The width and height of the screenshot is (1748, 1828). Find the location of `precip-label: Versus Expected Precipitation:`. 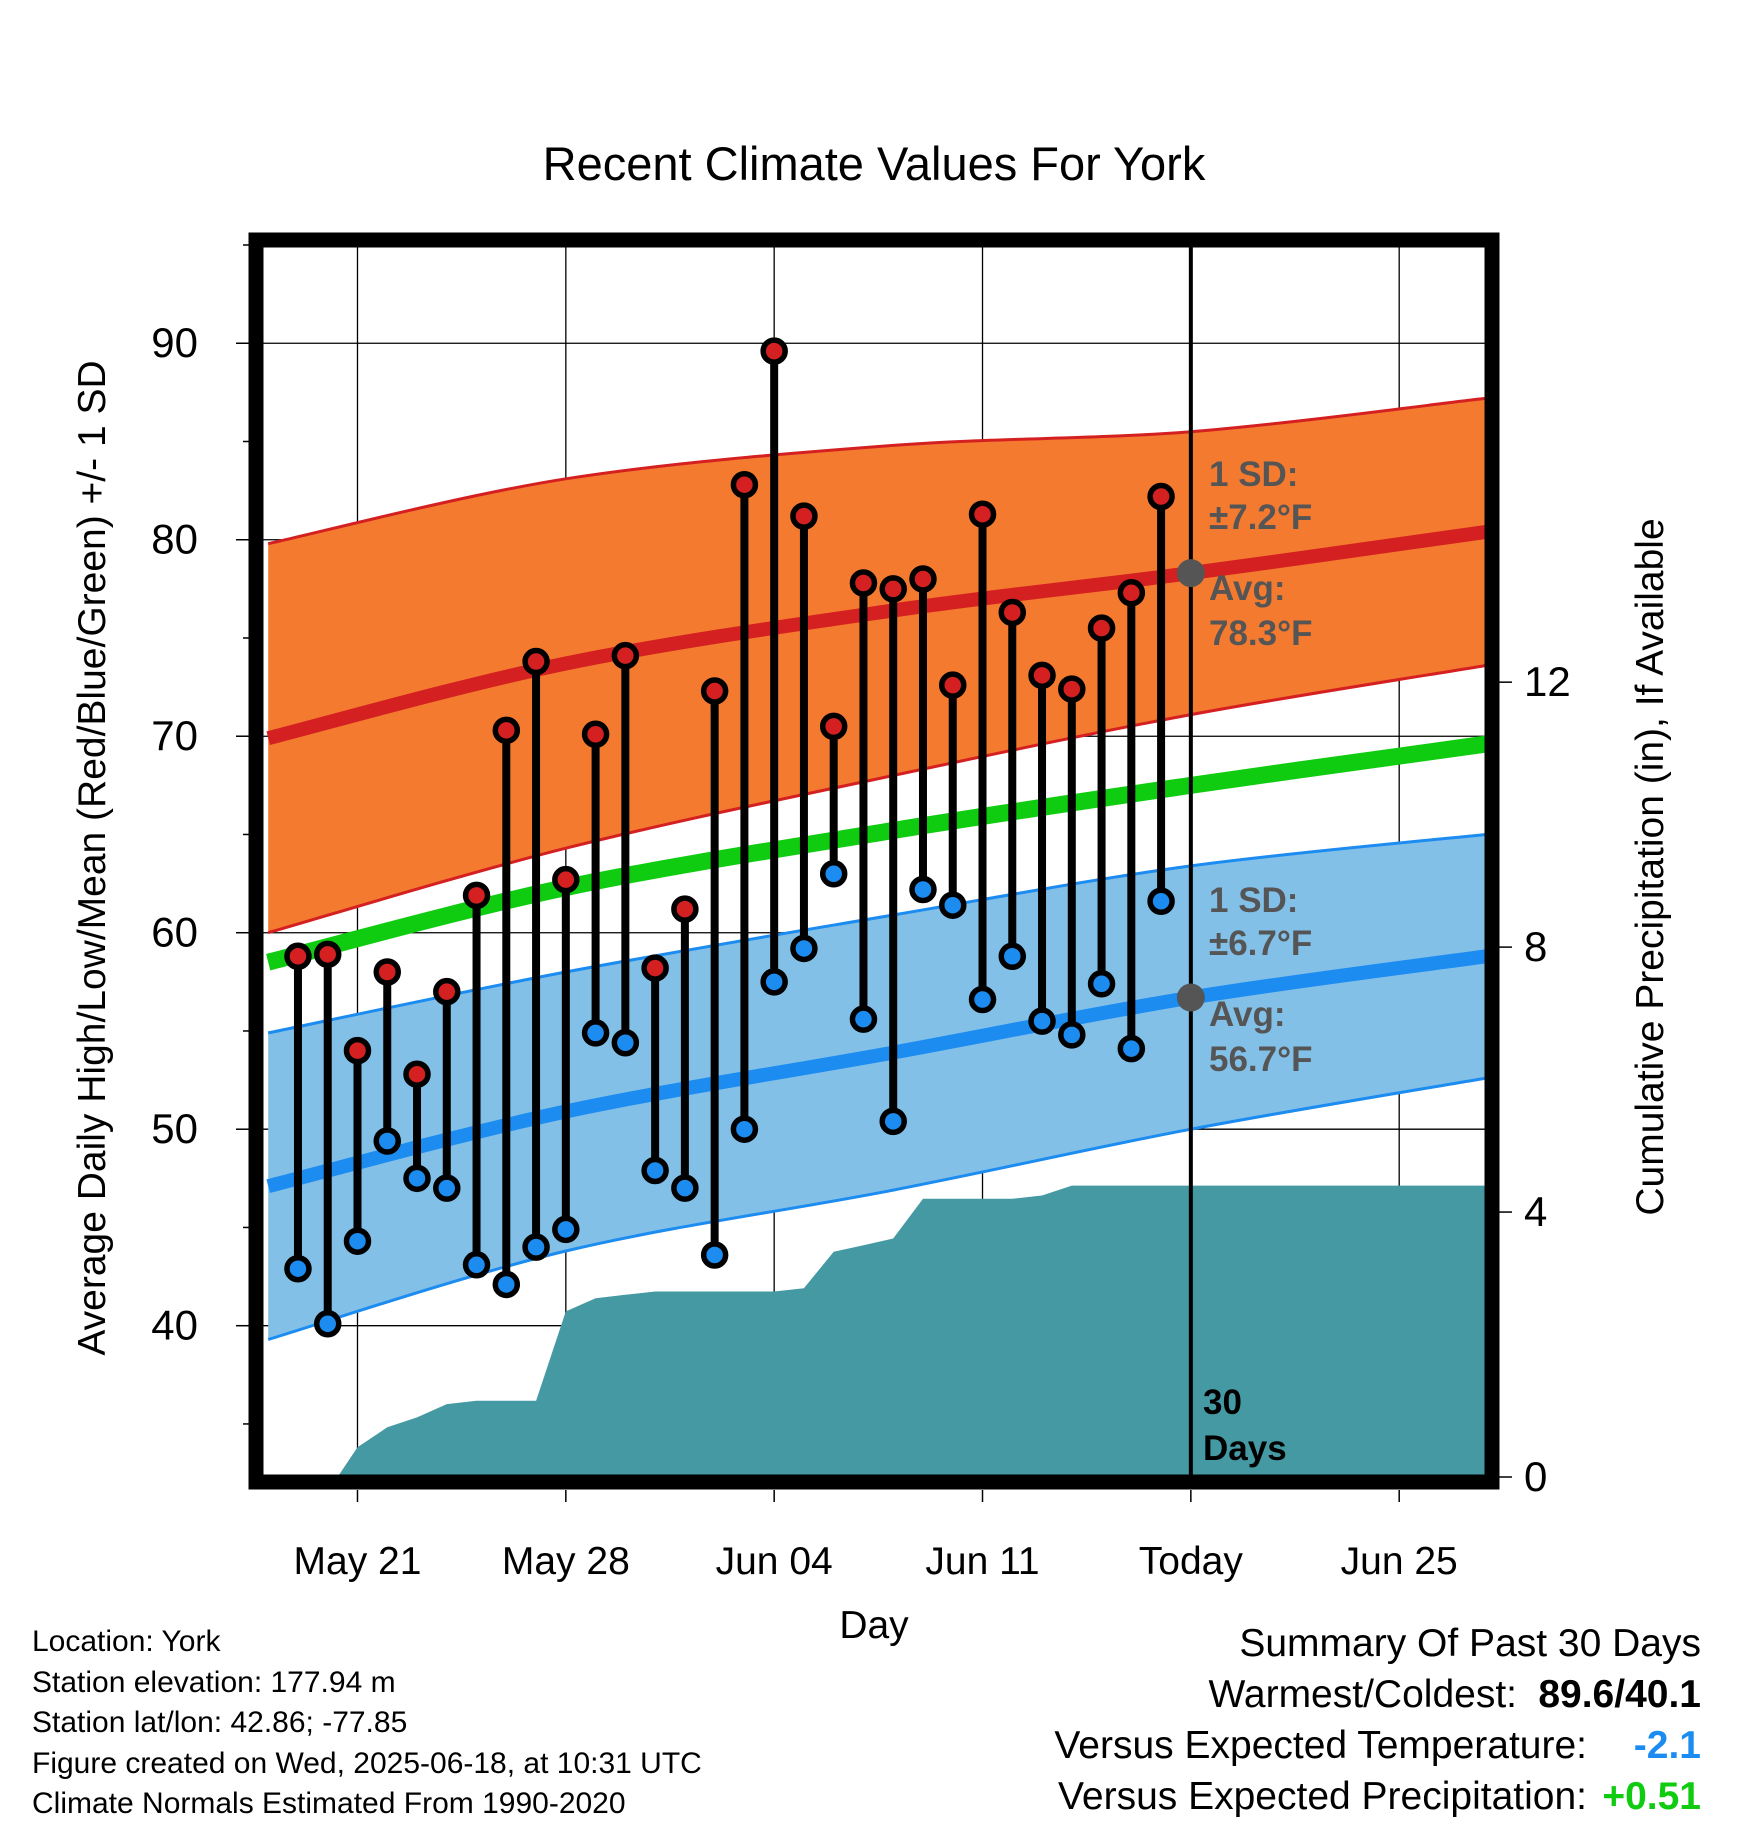

precip-label: Versus Expected Precipitation: is located at coordinates (1322, 1796).